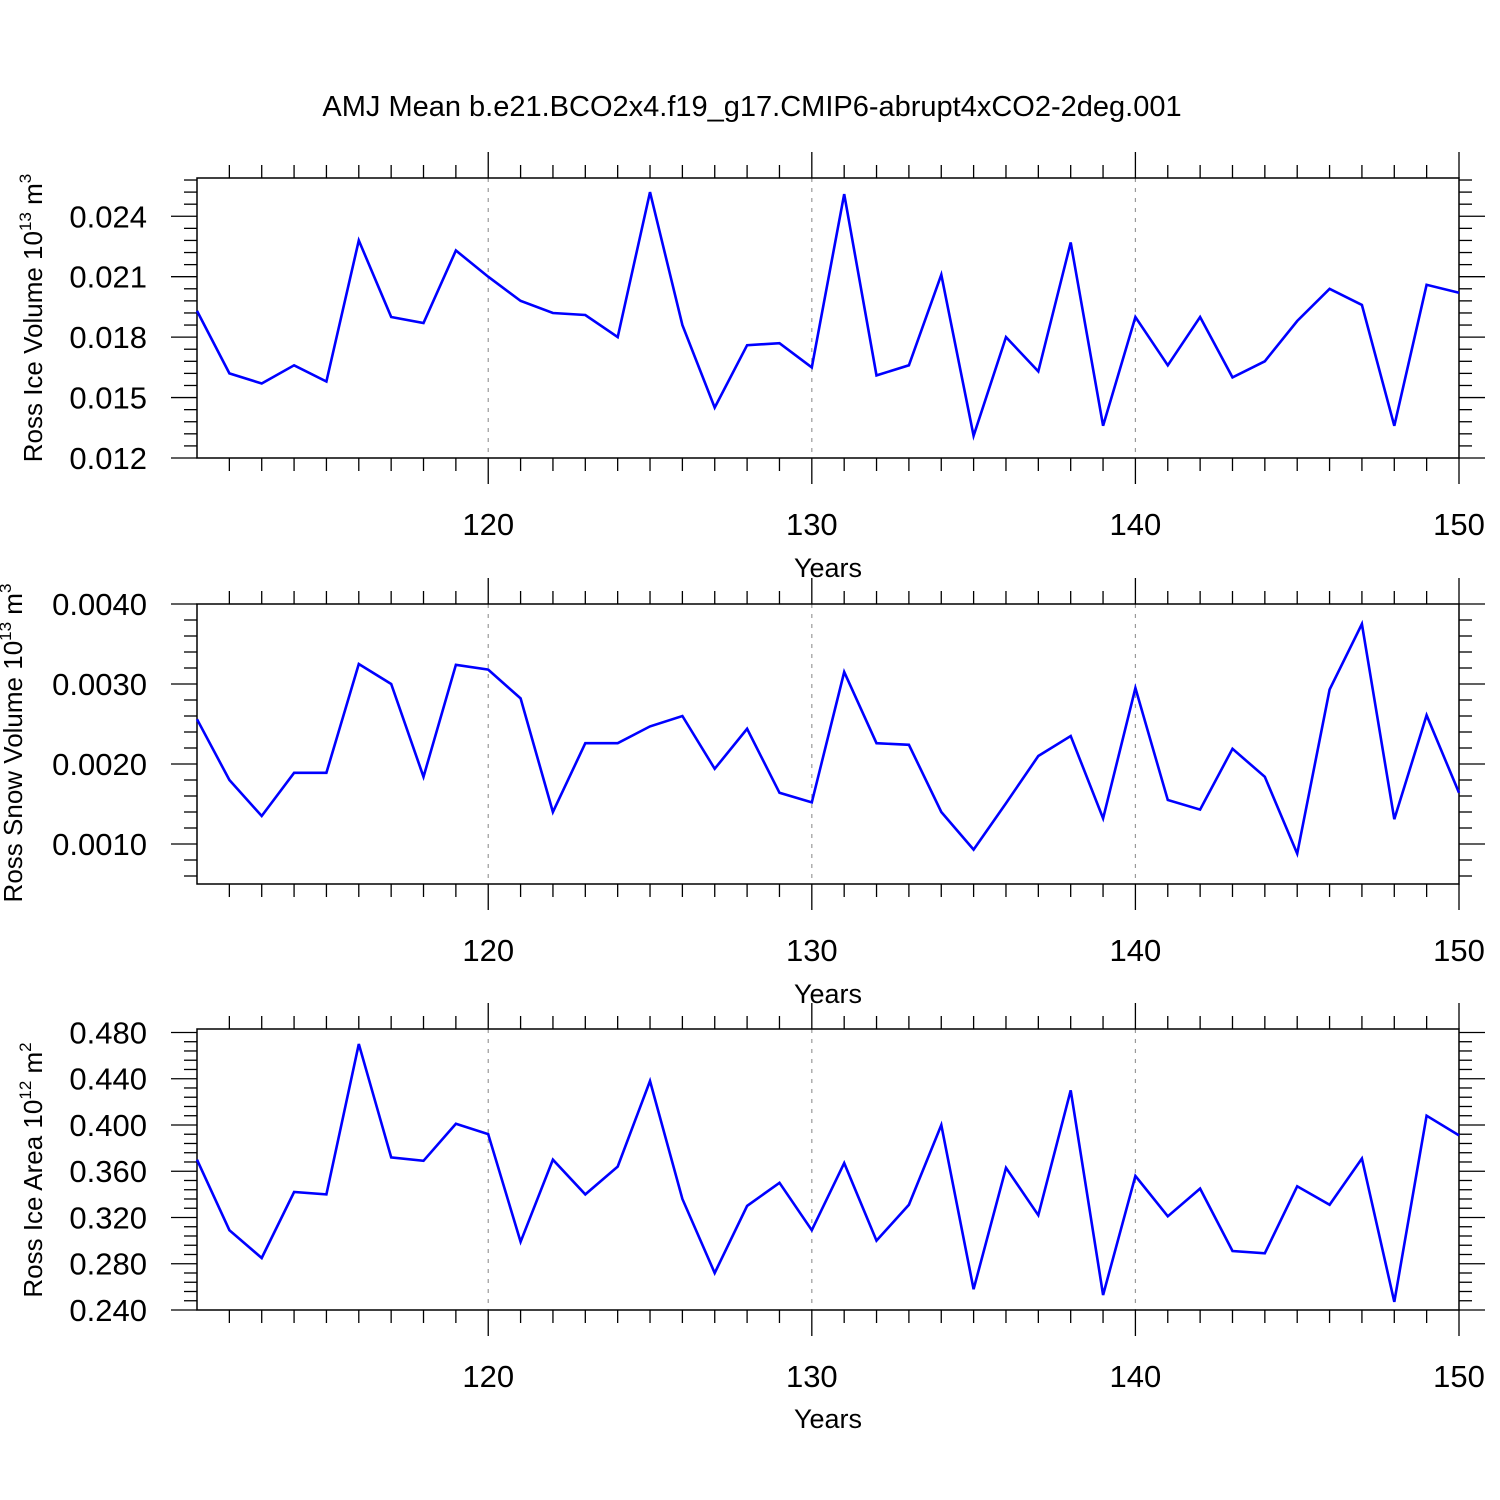 The image size is (1500, 1500). I want to click on ice-volume-y-tick-label: 0.015, so click(108, 398).